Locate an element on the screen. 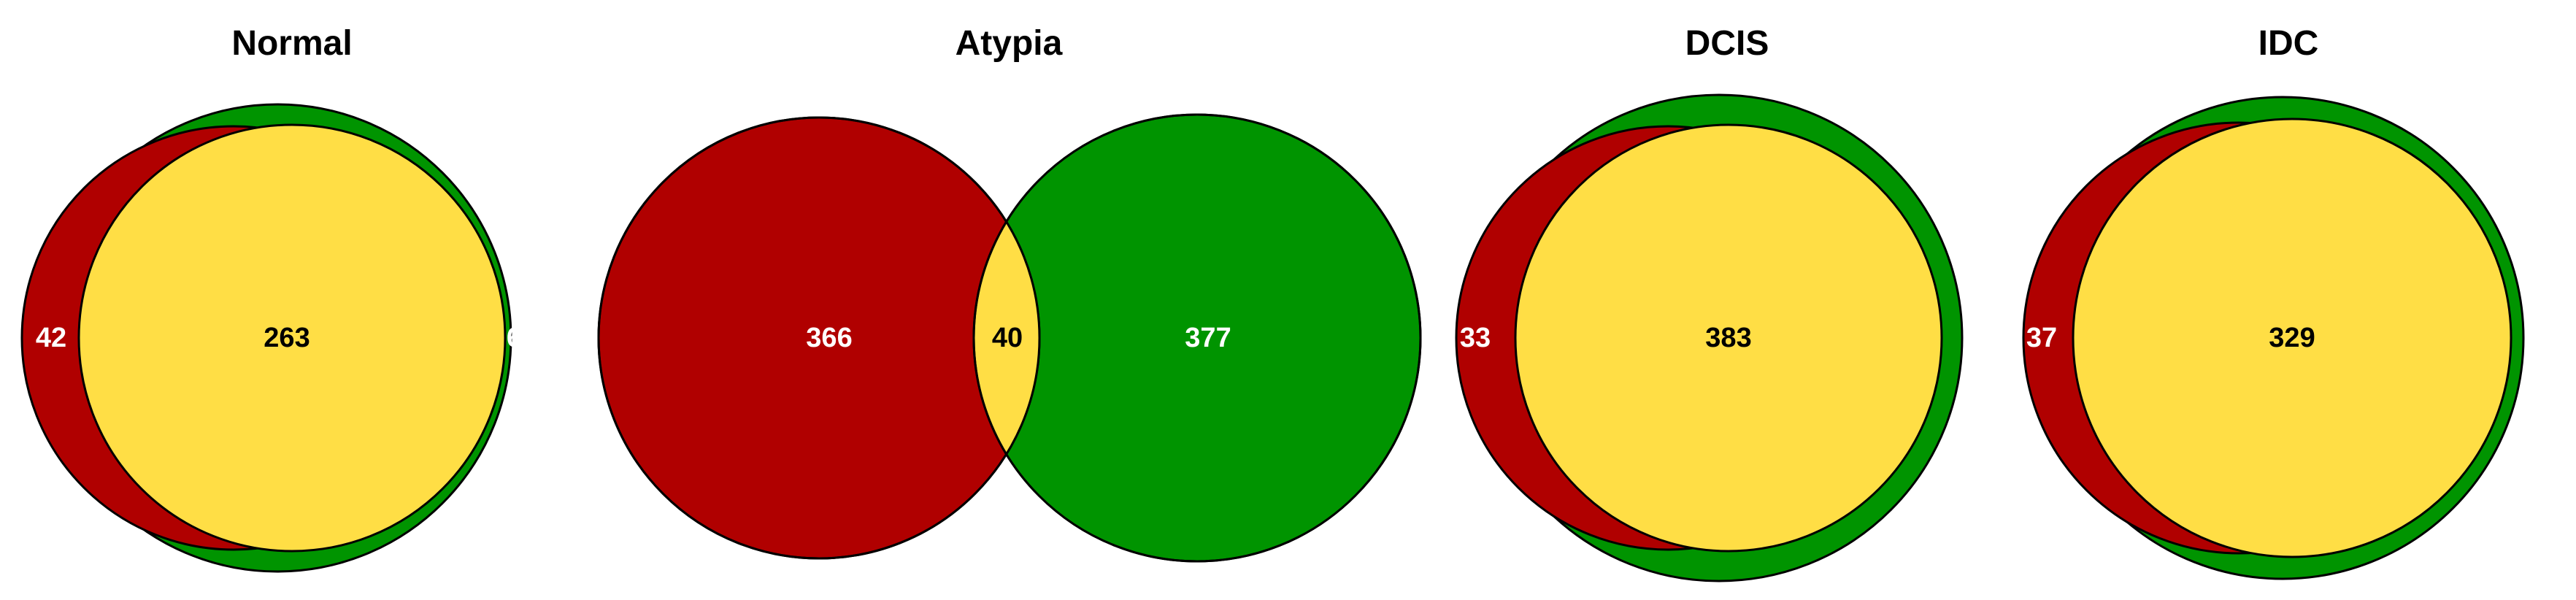 Image resolution: width=2576 pixels, height=600 pixels. overlap-region-idc is located at coordinates (2292, 338).